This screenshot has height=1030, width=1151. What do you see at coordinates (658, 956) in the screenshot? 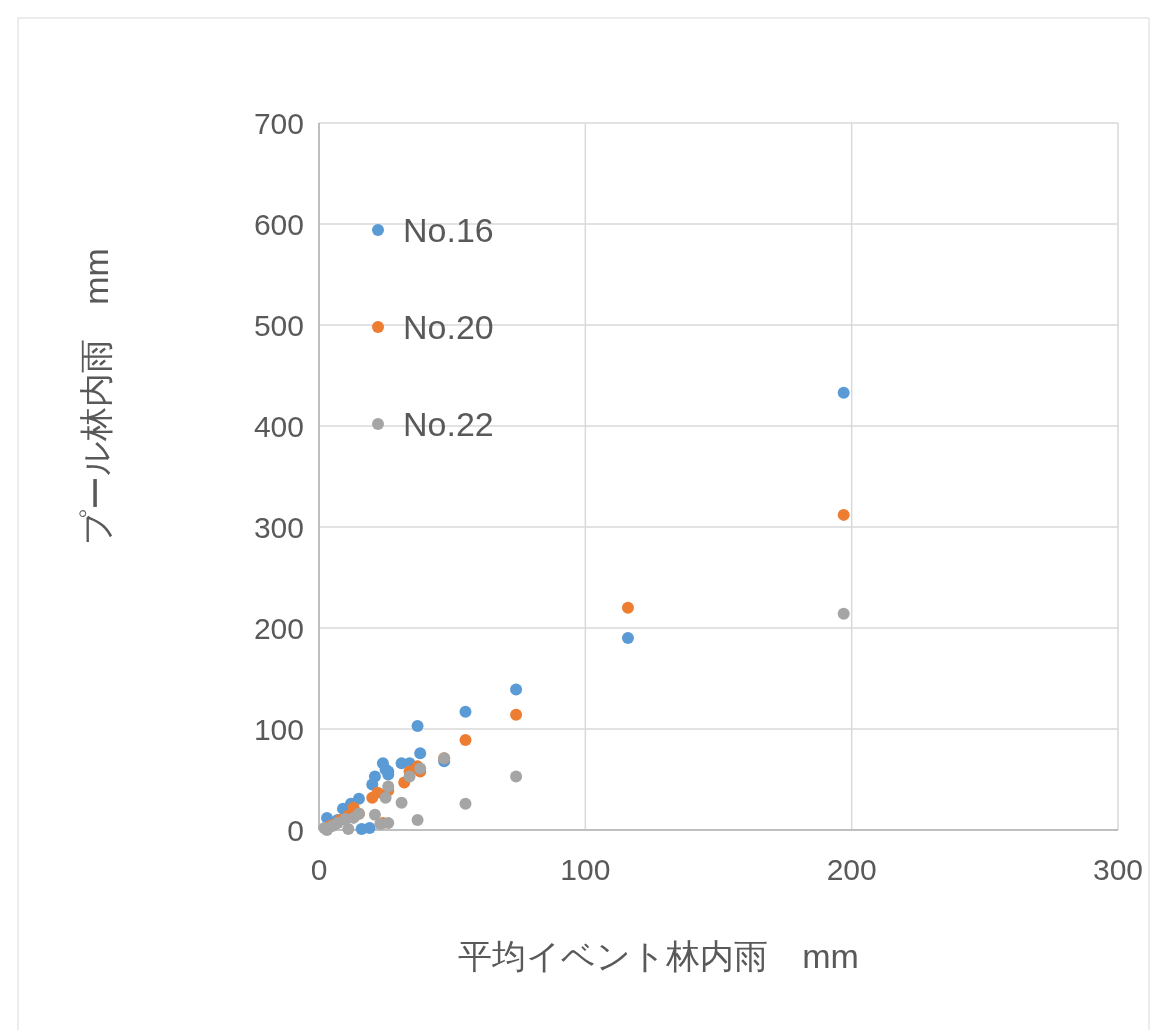
I see `x-axis-title: 平均イベント林内雨 mm` at bounding box center [658, 956].